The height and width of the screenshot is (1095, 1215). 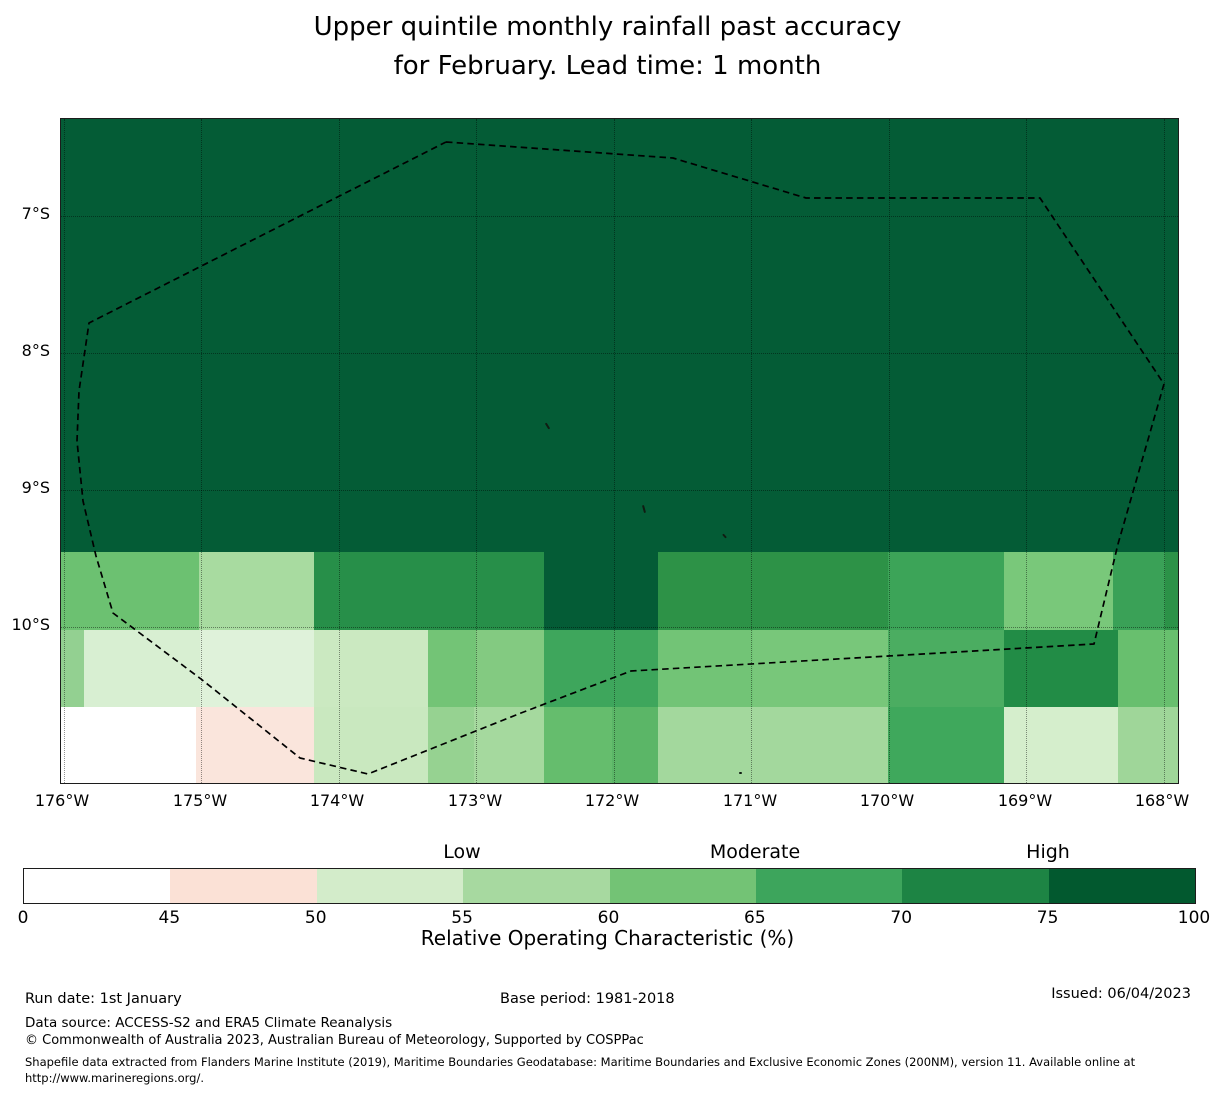 What do you see at coordinates (169, 918) in the screenshot?
I see `colorbar-tick-label: 45` at bounding box center [169, 918].